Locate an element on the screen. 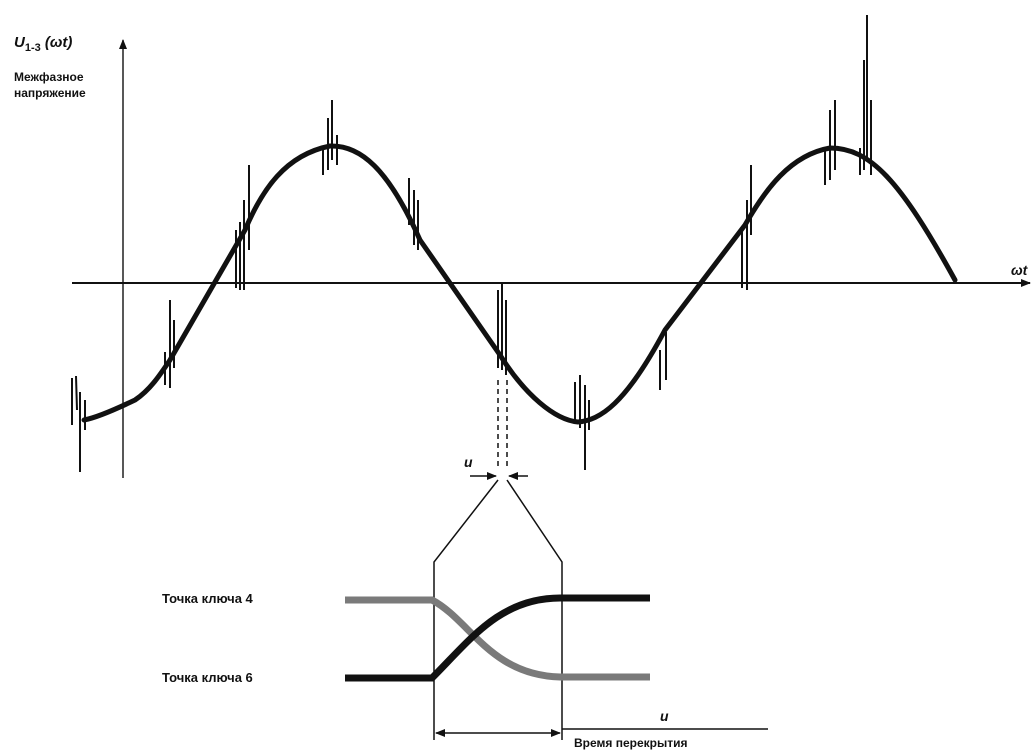 Image resolution: width=1034 pixels, height=753 pixels. y-axis-symbol: U is located at coordinates (19, 42).